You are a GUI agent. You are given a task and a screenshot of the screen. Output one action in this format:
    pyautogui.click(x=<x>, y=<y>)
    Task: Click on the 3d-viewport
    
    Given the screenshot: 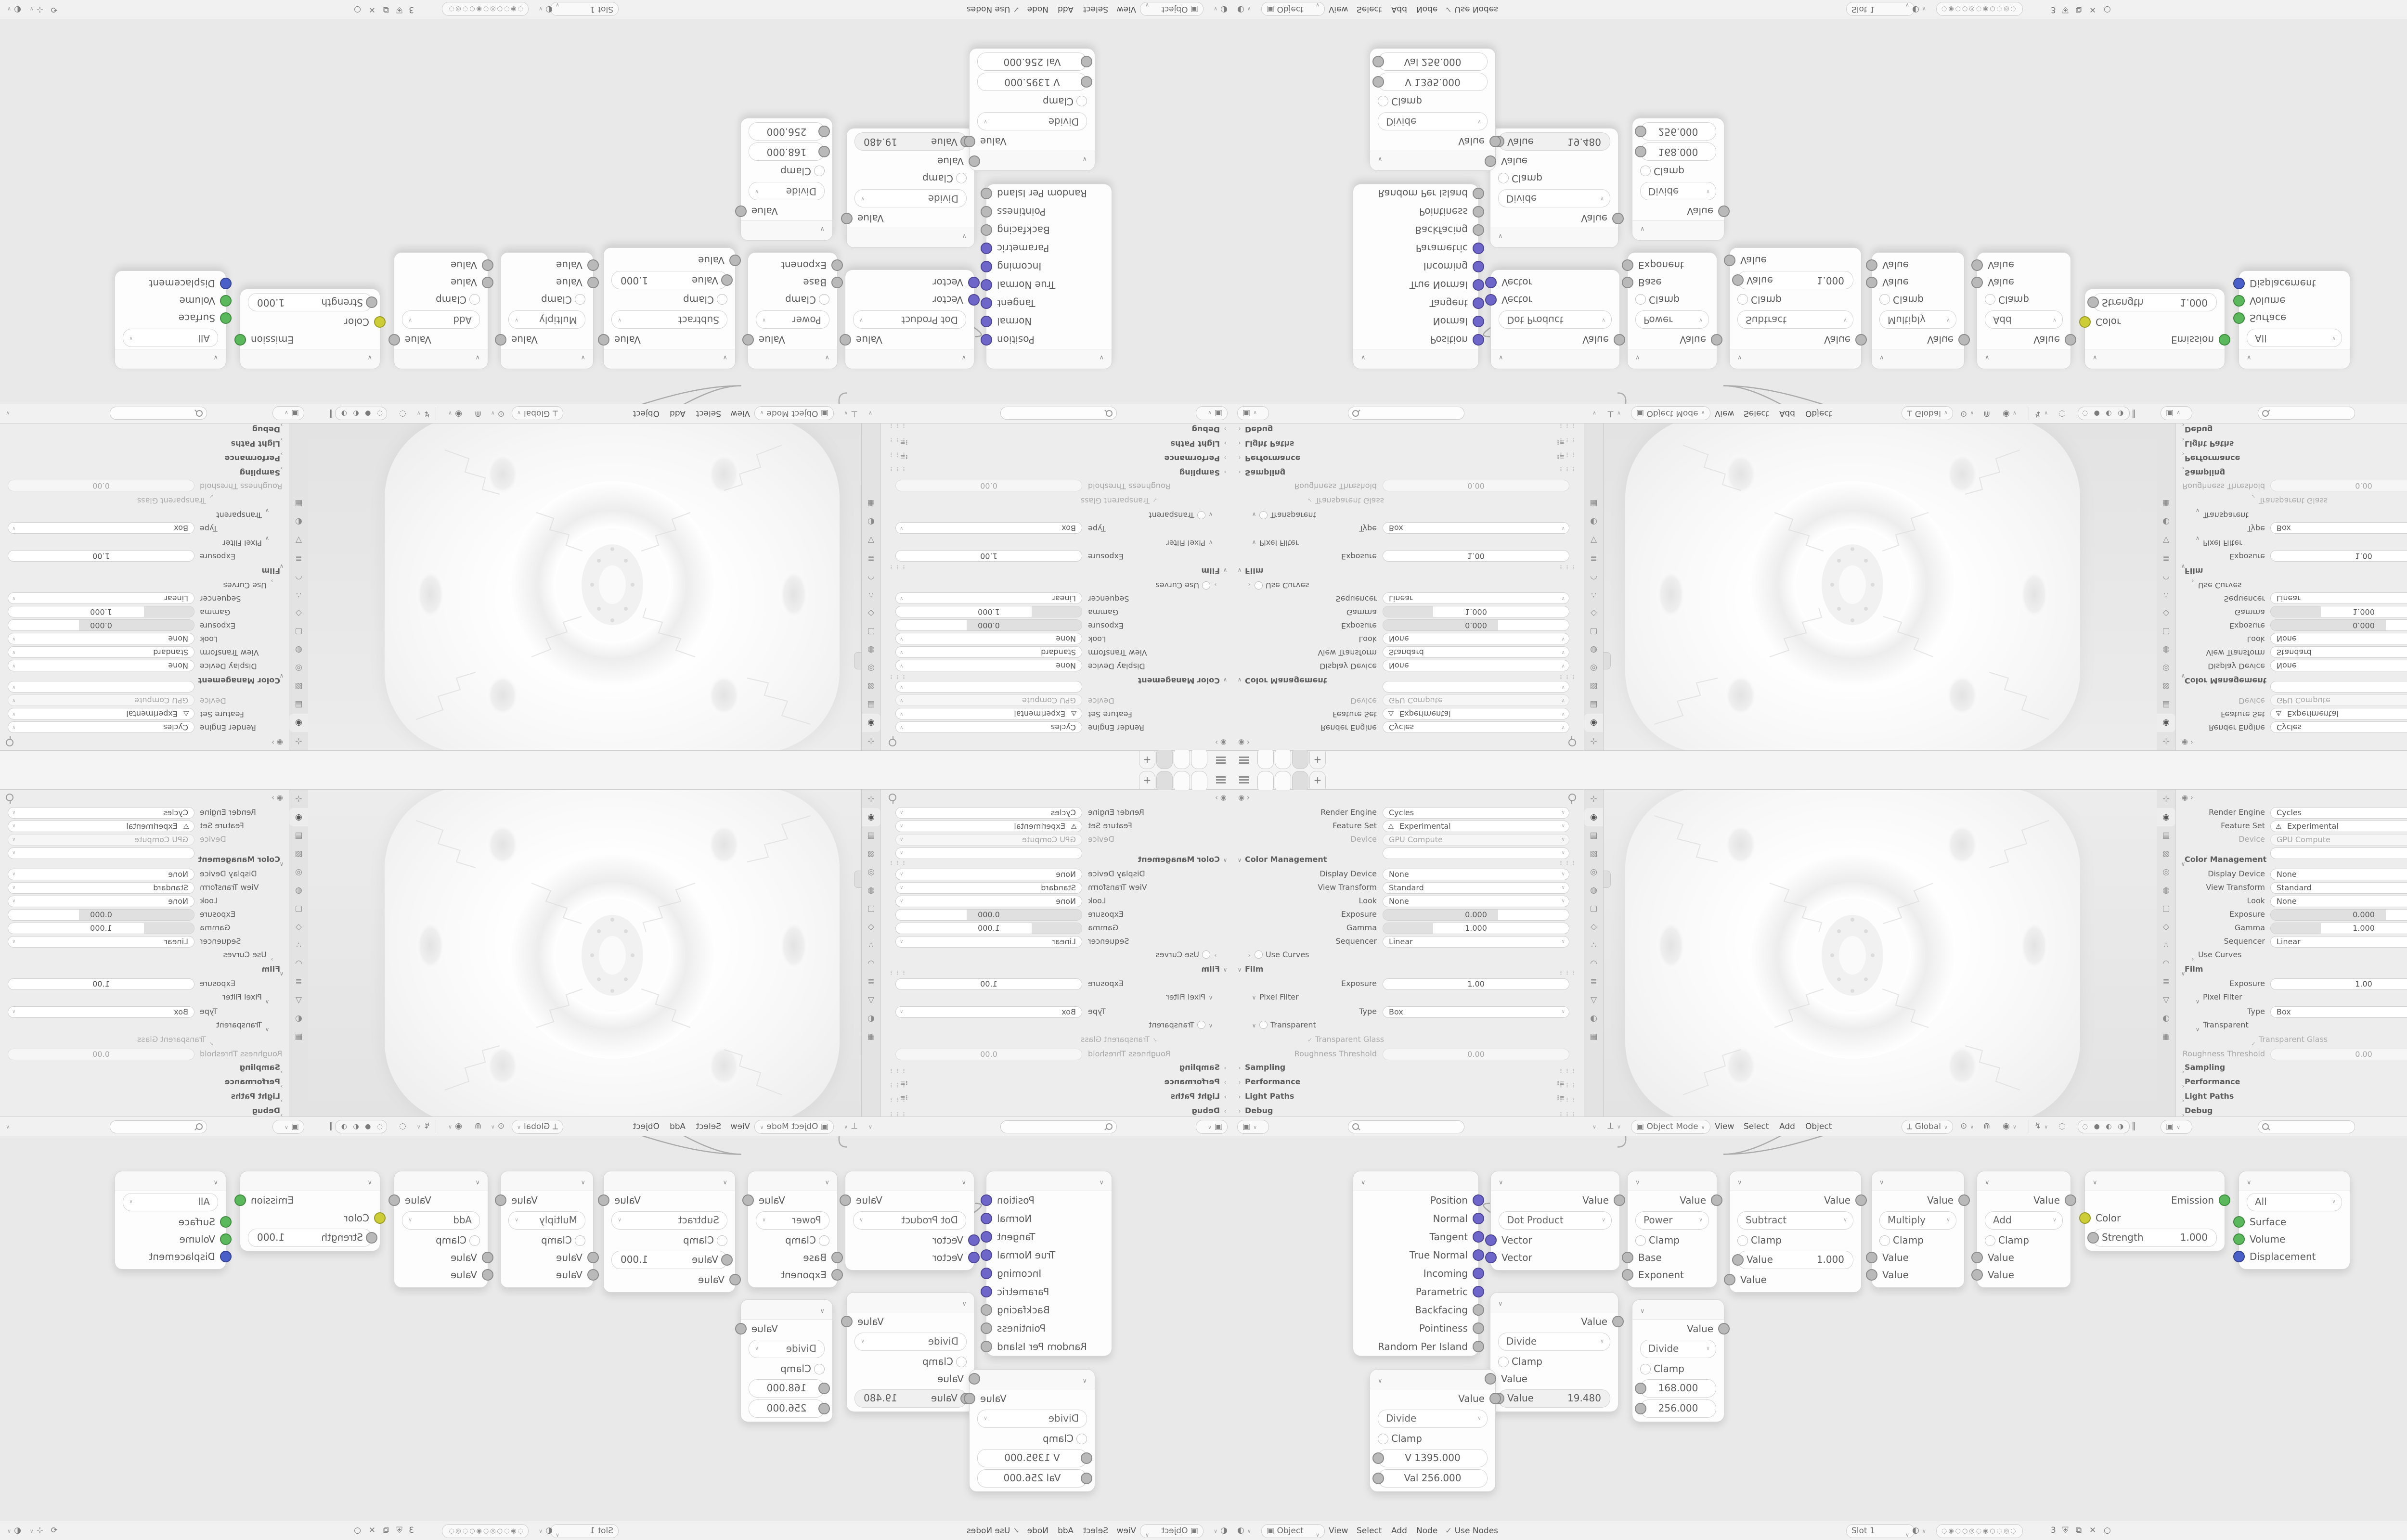 What is the action you would take?
    pyautogui.click(x=584, y=587)
    